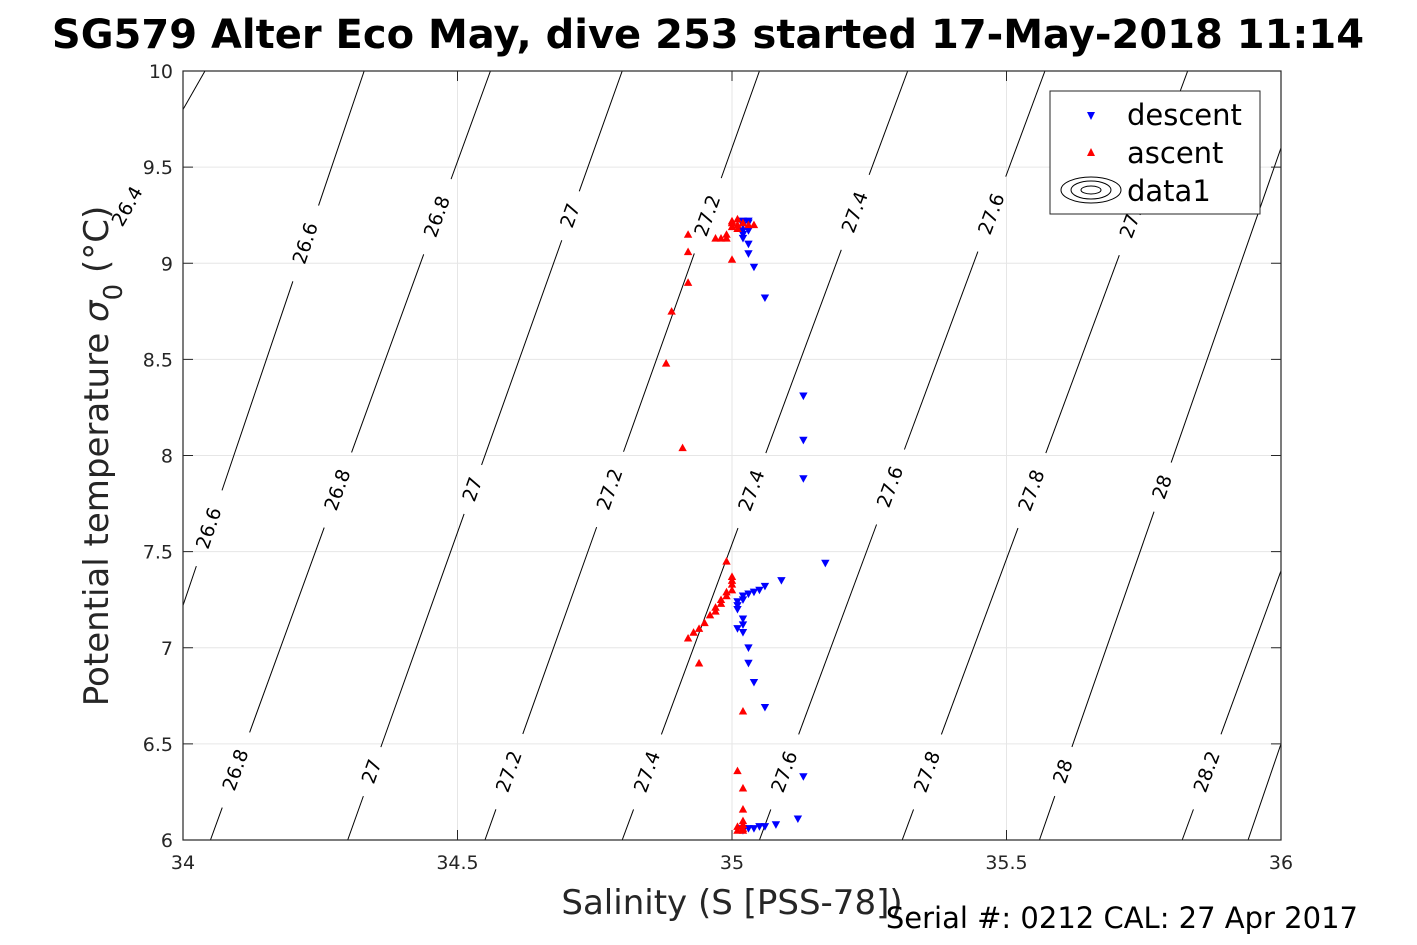  What do you see at coordinates (1122, 918) in the screenshot?
I see `footer-serial-cal: Serial #: 0212 CAL: 27 Apr 2017` at bounding box center [1122, 918].